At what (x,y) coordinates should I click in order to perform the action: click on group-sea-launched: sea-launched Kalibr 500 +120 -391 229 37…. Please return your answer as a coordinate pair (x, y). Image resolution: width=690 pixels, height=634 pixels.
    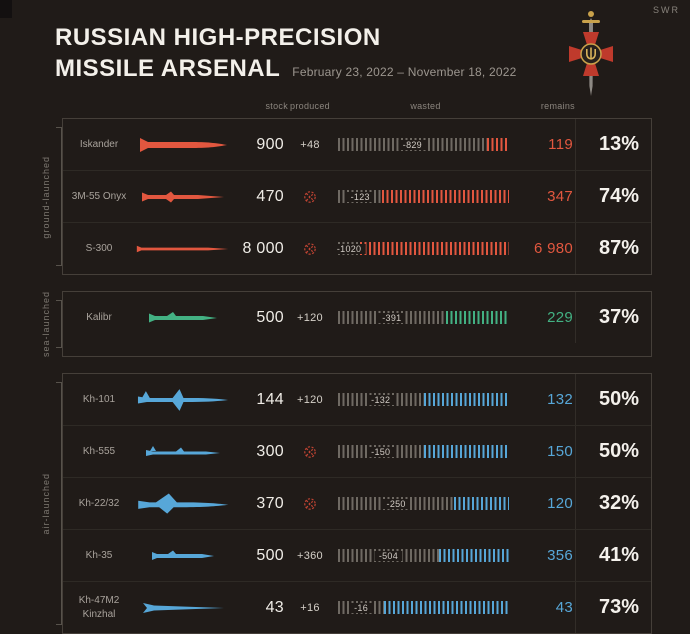
    Looking at the image, I should click on (334, 324).